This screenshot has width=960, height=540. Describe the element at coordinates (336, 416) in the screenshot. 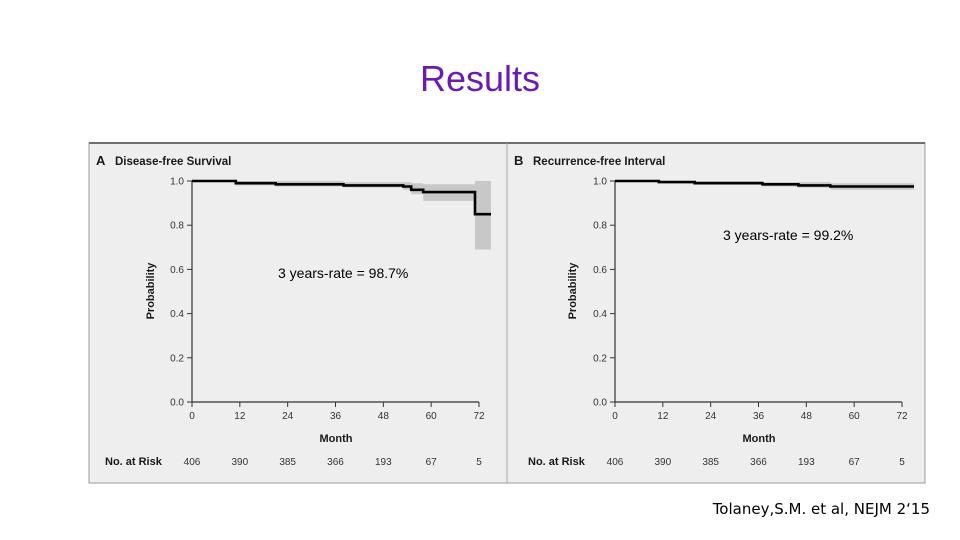

I see `panel-a-x-tick-label: 36` at that location.